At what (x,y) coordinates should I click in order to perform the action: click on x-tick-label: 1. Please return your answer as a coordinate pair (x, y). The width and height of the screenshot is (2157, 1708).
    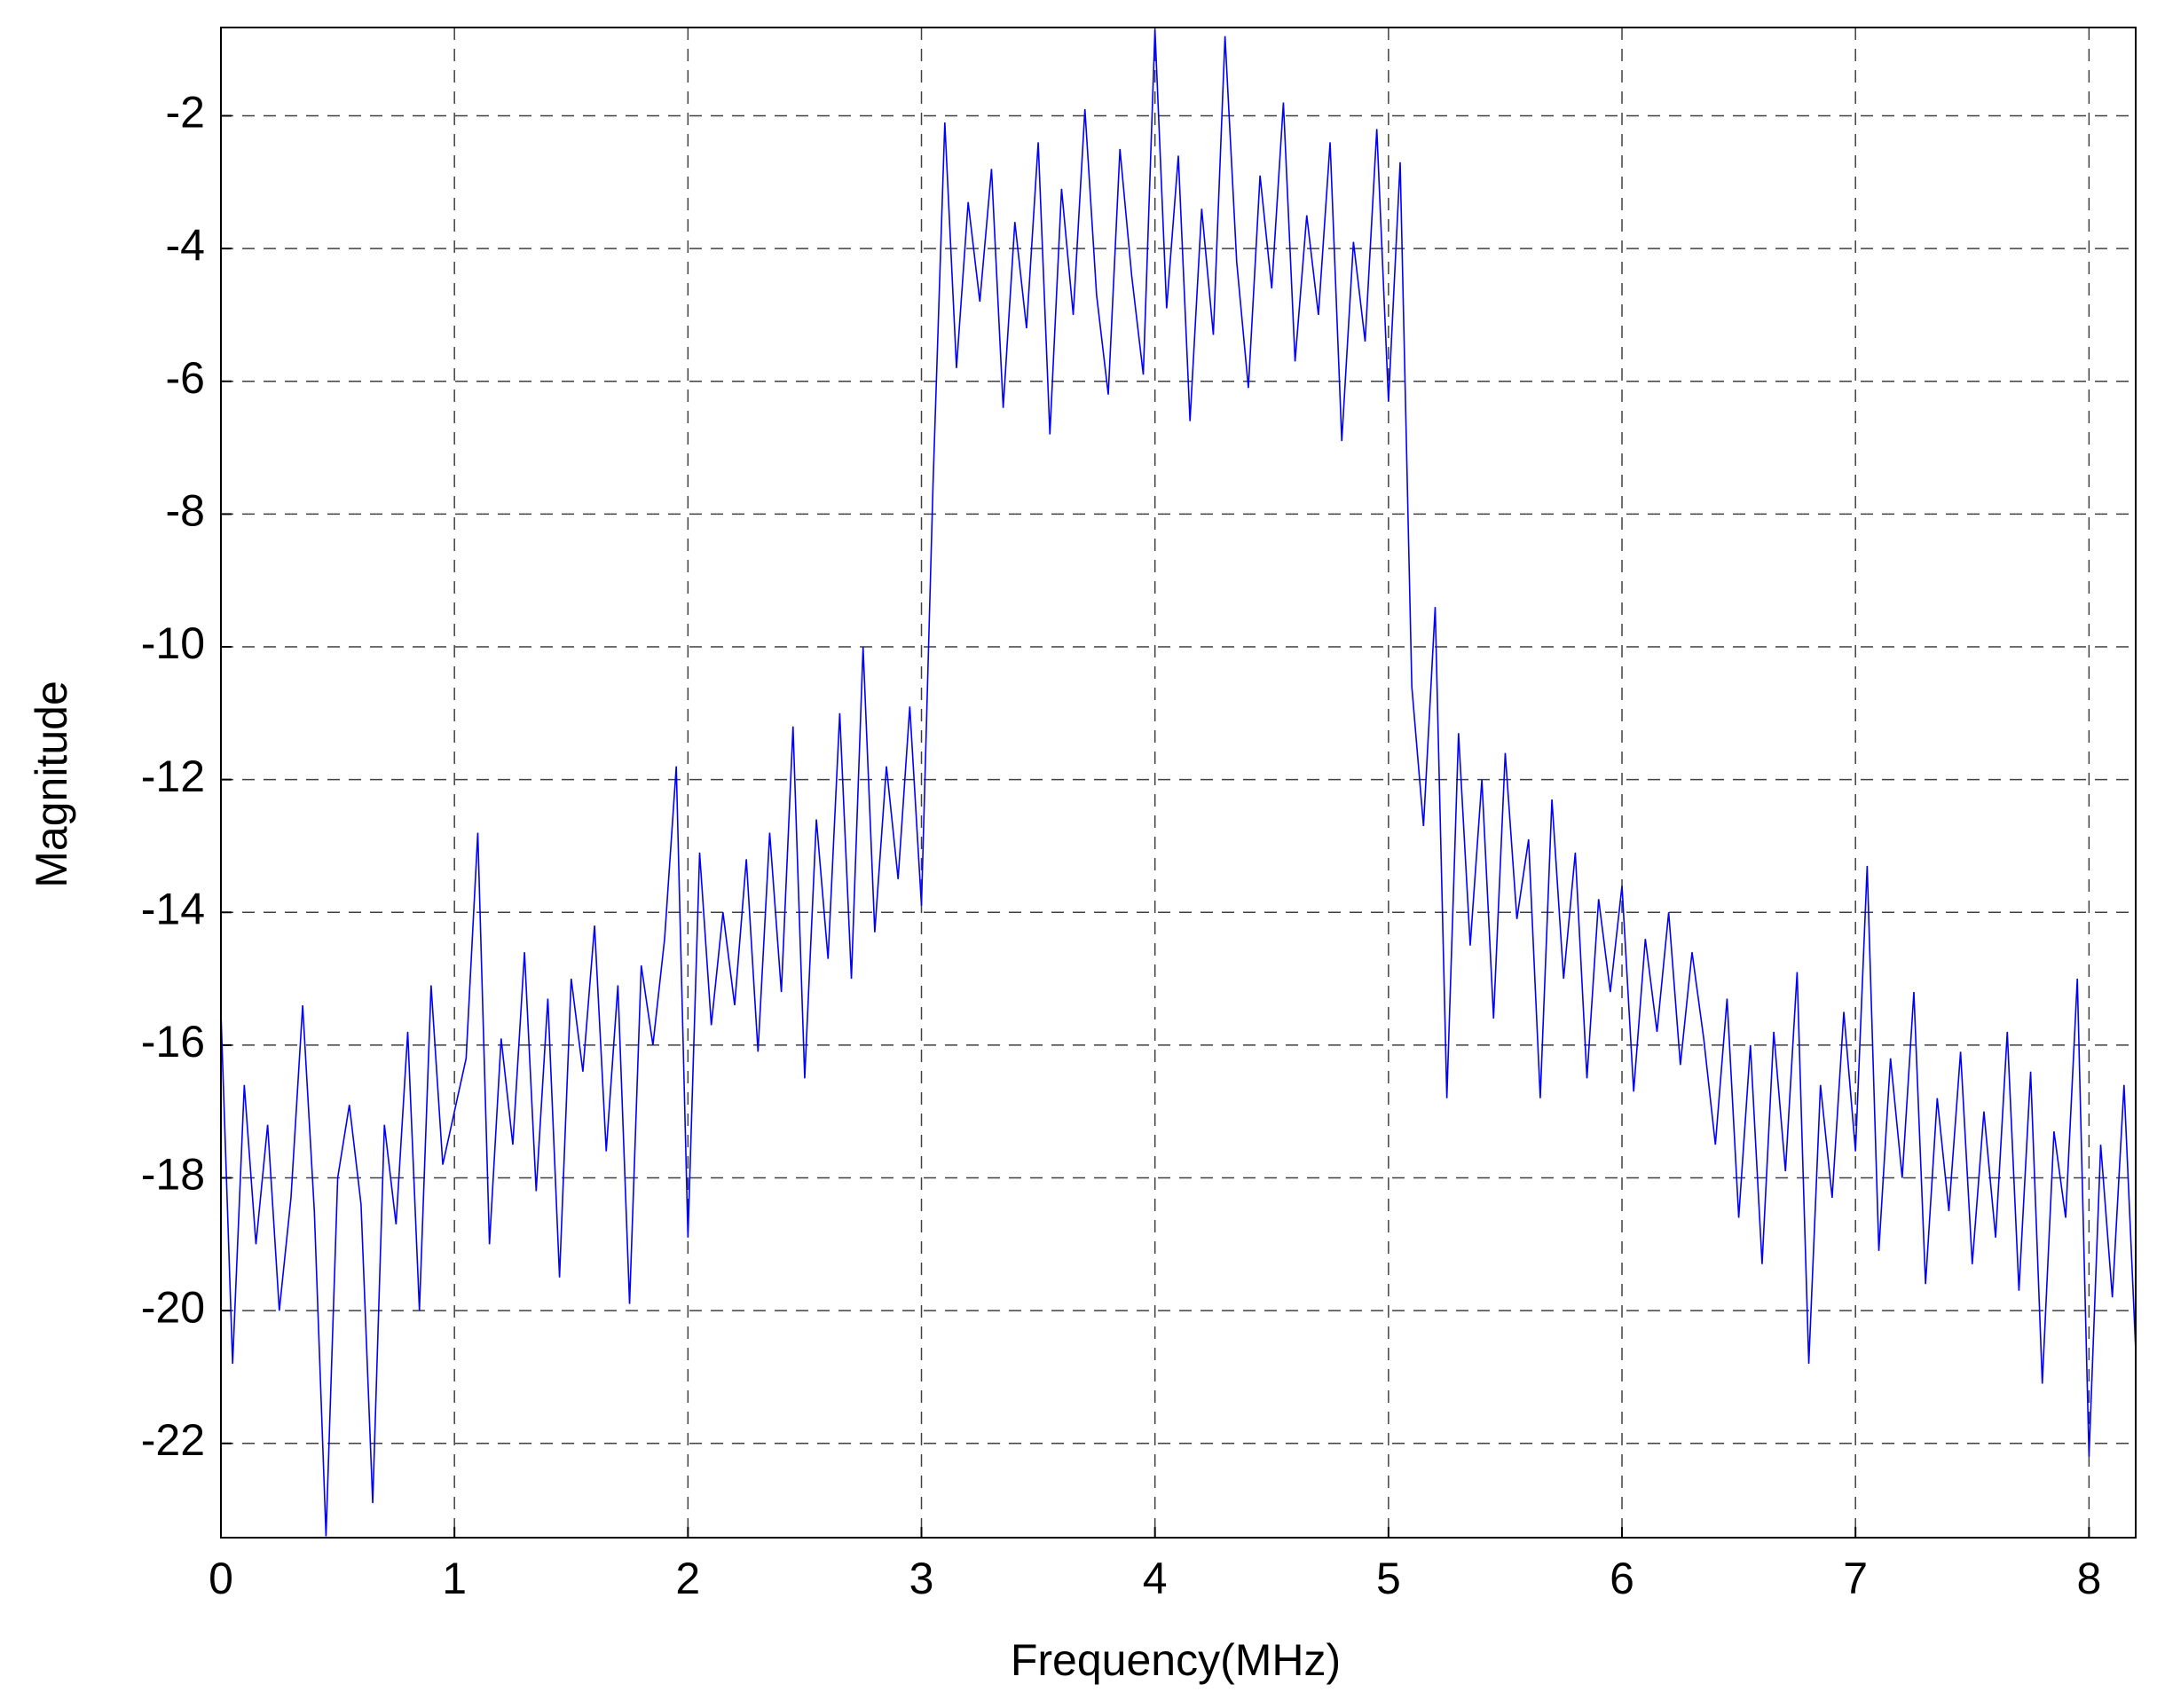
    Looking at the image, I should click on (454, 1578).